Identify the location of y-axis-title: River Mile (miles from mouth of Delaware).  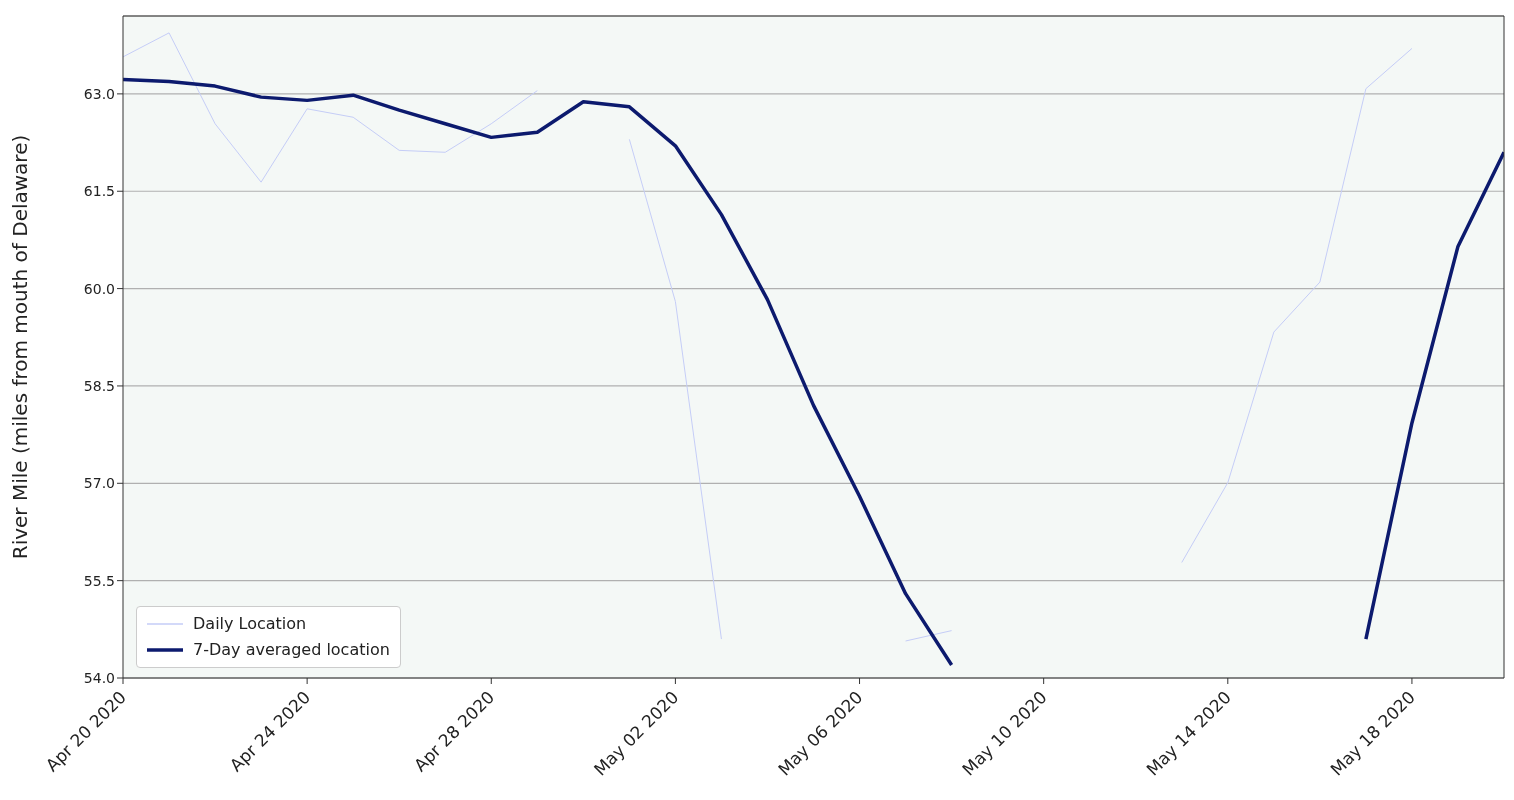
(20, 347).